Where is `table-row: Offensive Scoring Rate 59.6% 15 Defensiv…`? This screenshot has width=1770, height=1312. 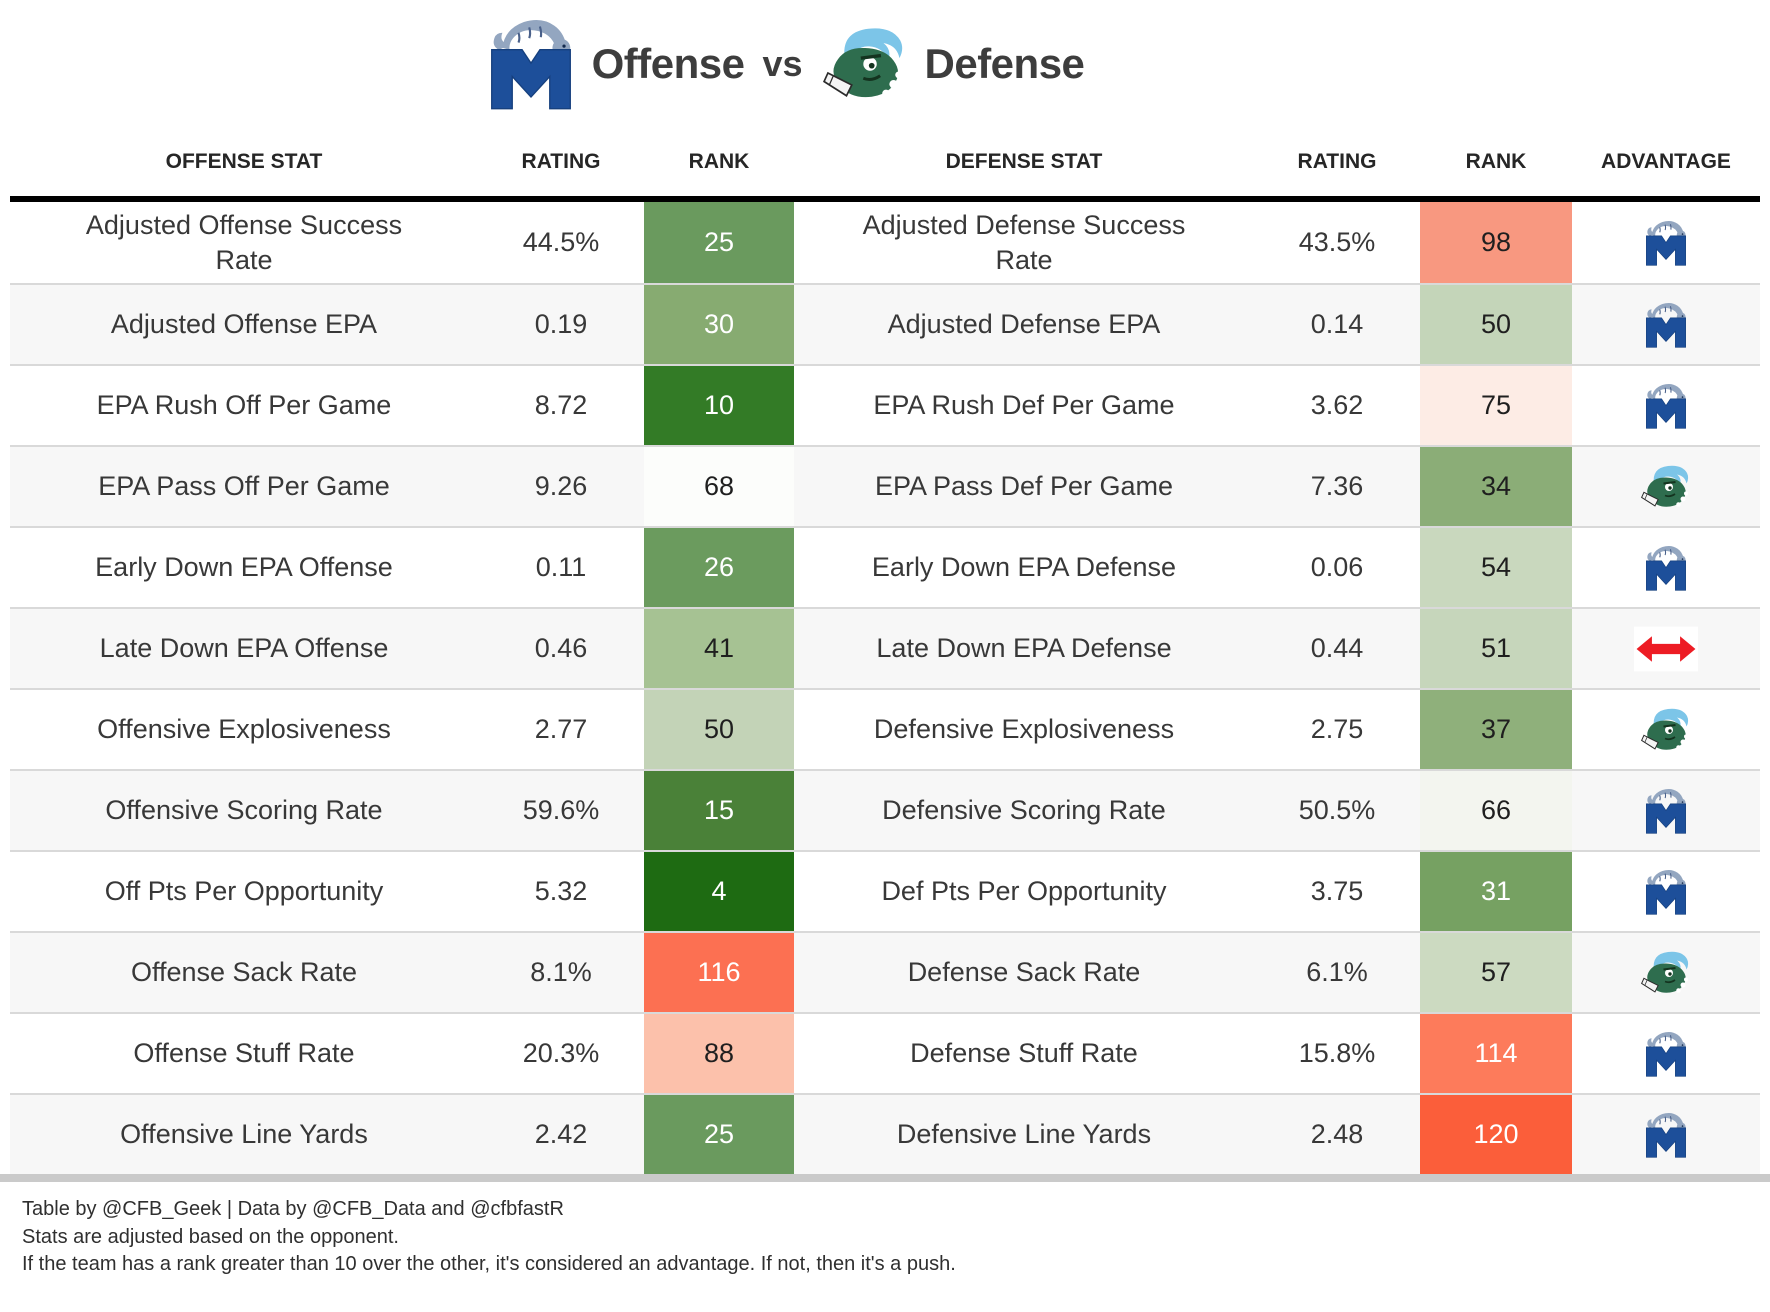
table-row: Offensive Scoring Rate 59.6% 15 Defensiv… is located at coordinates (885, 809).